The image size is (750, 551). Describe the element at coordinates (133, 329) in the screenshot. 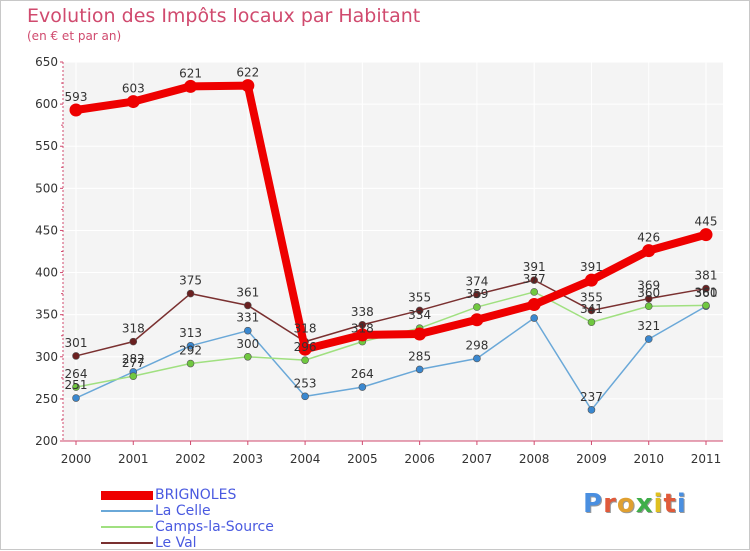

I see `data-label-le-val-2001: 318` at that location.